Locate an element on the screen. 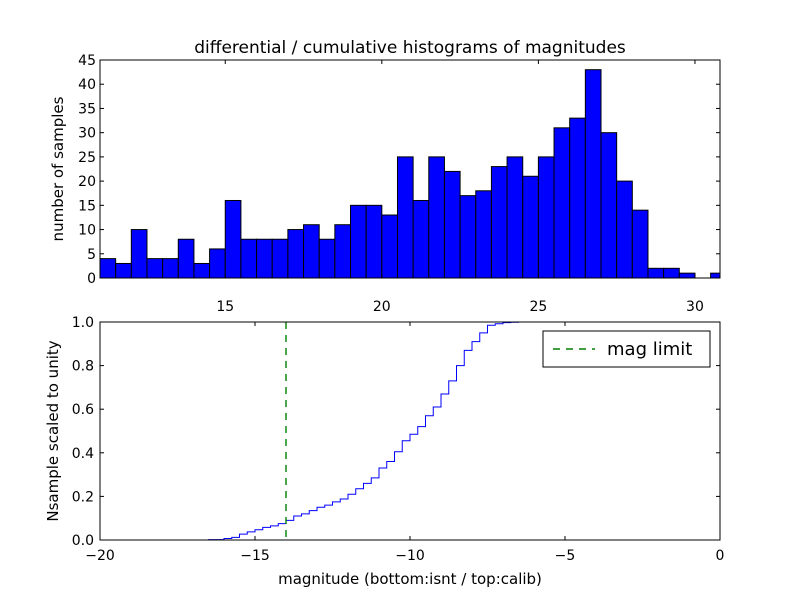 This screenshot has height=600, width=800. cumulative-xtick-label: −5 is located at coordinates (565, 556).